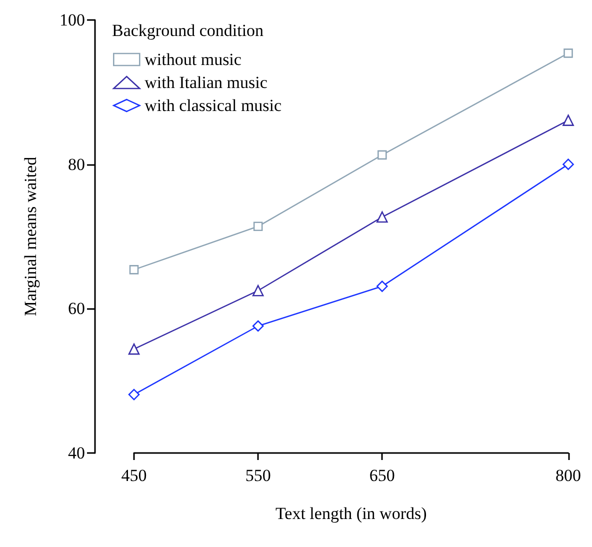 The width and height of the screenshot is (592, 547). I want to click on x-tick-label: 450, so click(134, 475).